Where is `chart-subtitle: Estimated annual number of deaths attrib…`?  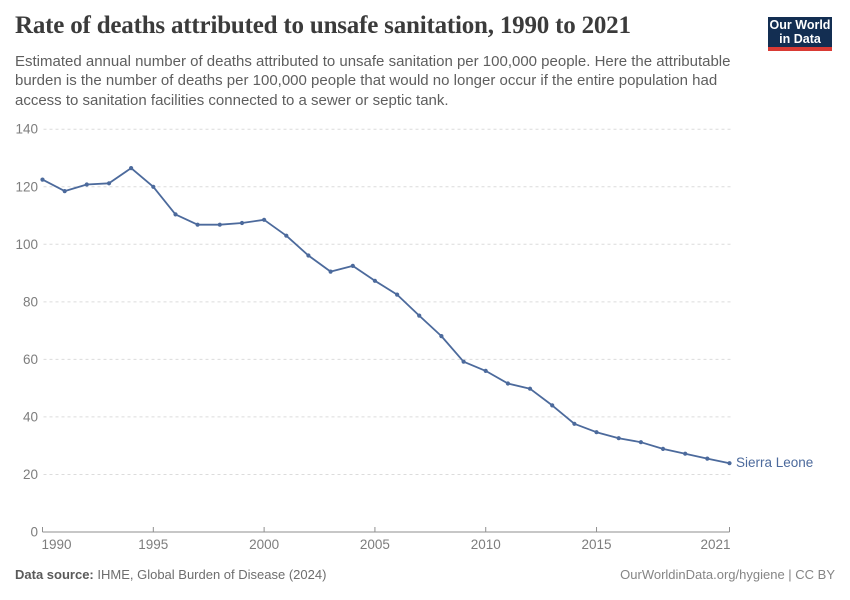
chart-subtitle: Estimated annual number of deaths attrib… is located at coordinates (373, 81).